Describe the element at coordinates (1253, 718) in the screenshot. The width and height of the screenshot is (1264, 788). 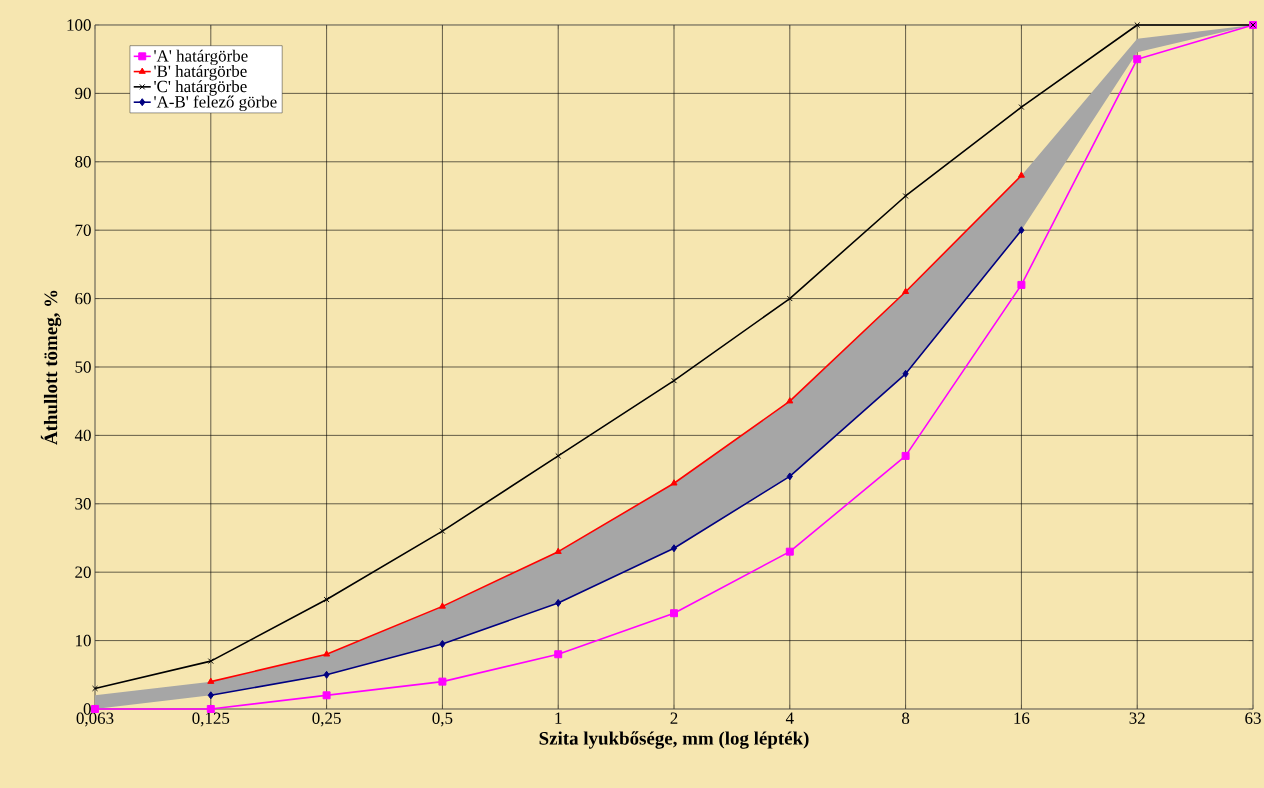
I see `x-tick-label: 63` at that location.